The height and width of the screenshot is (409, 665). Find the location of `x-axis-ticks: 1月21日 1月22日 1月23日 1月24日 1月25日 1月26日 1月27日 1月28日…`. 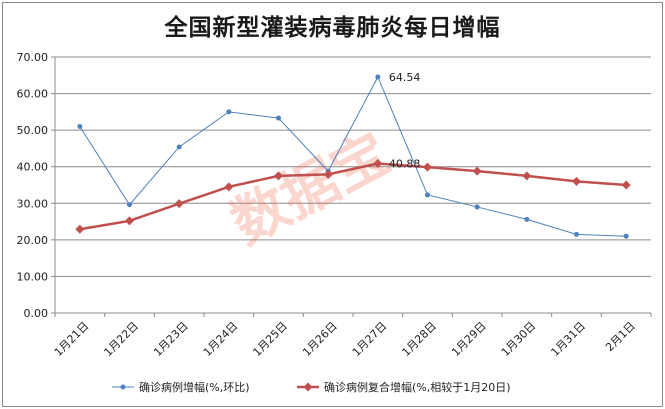

x-axis-ticks: 1月21日 1月22日 1月23日 1月24日 1月25日 1月26日 1月27日 1月28日… is located at coordinates (345, 339).